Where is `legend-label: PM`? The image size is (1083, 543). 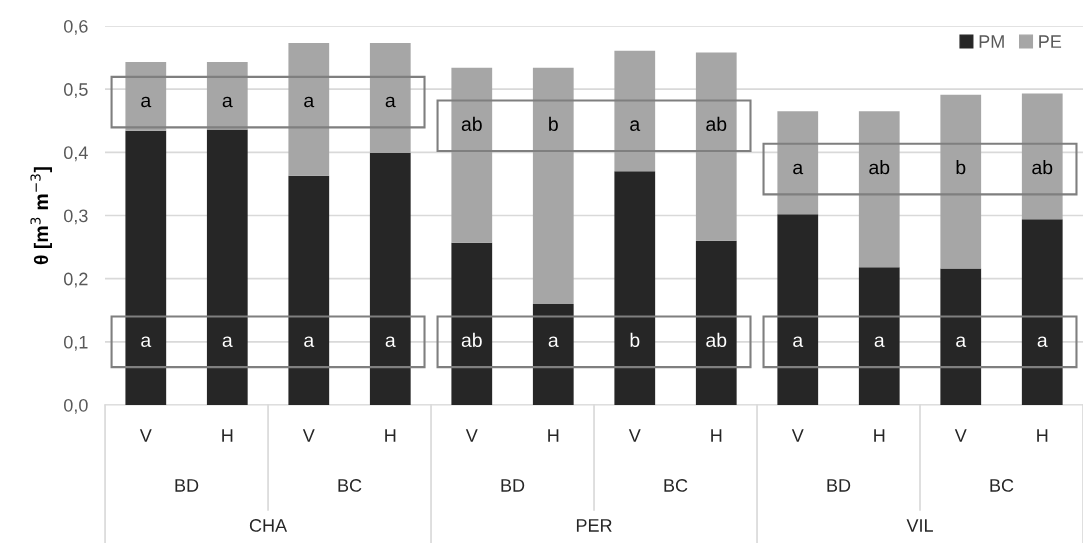
legend-label: PM is located at coordinates (991, 41).